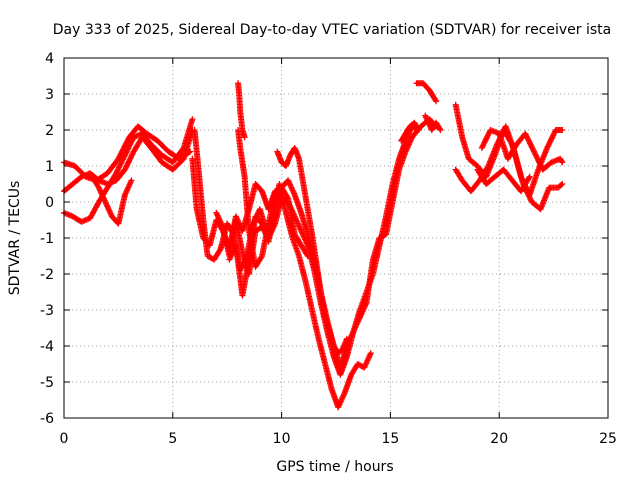 This screenshot has width=640, height=480. Describe the element at coordinates (47, 311) in the screenshot. I see `y-tick-label: -3` at that location.